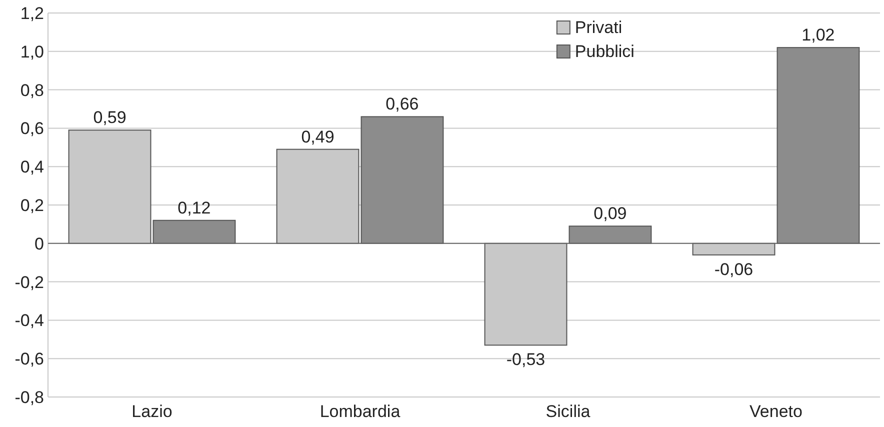  Describe the element at coordinates (776, 411) in the screenshot. I see `x-tick-label: Veneto` at that location.